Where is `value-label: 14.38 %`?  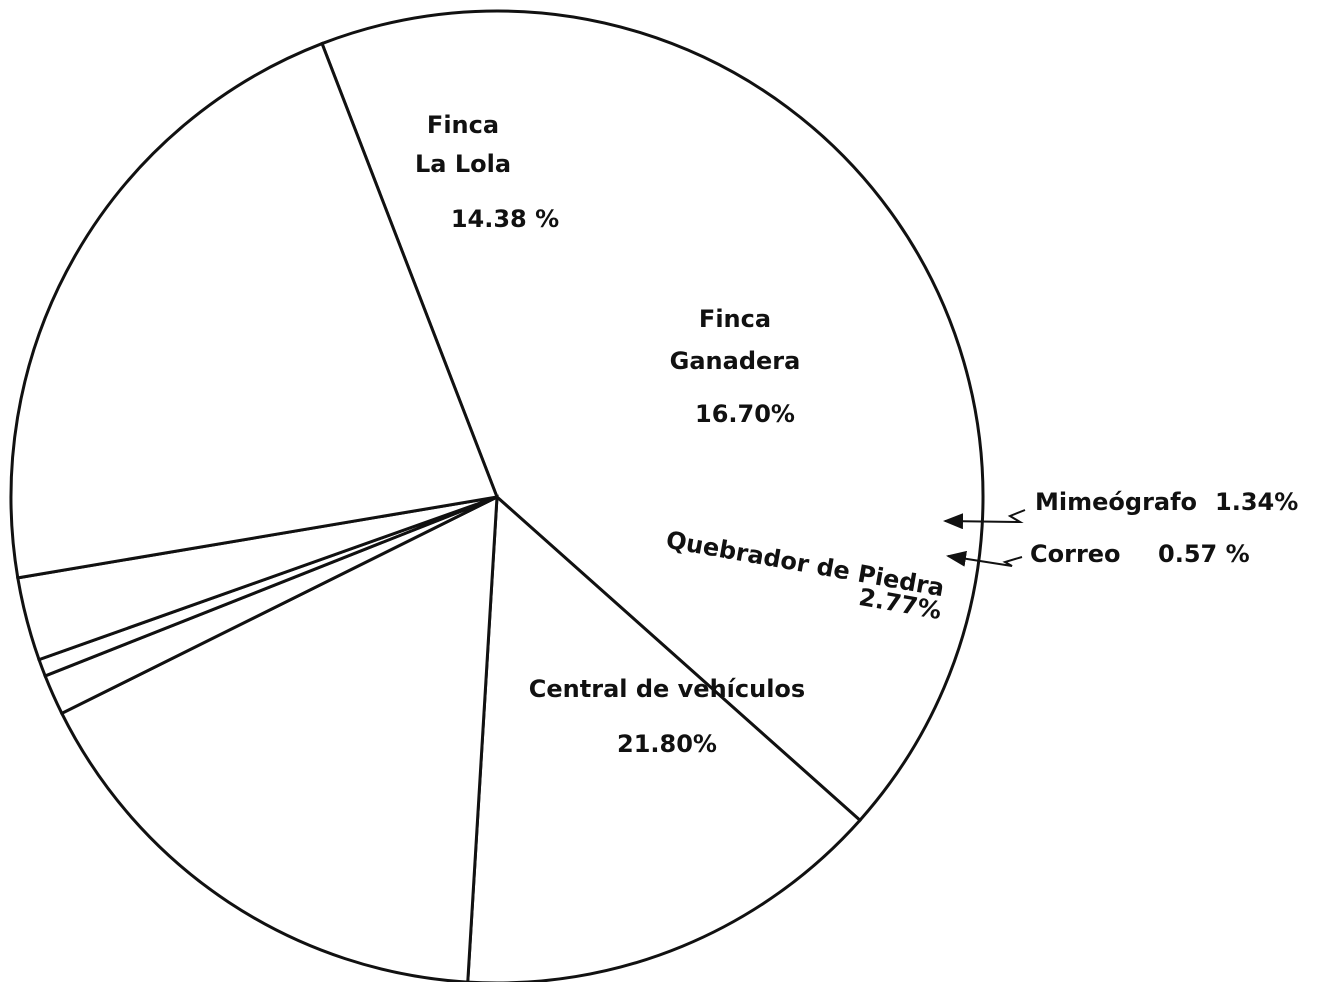
value-label: 14.38 % is located at coordinates (505, 219).